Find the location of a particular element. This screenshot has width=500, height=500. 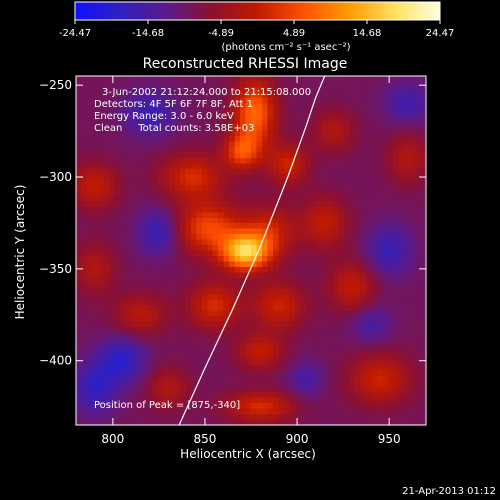

y-tick-label: −350 is located at coordinates (55, 269).